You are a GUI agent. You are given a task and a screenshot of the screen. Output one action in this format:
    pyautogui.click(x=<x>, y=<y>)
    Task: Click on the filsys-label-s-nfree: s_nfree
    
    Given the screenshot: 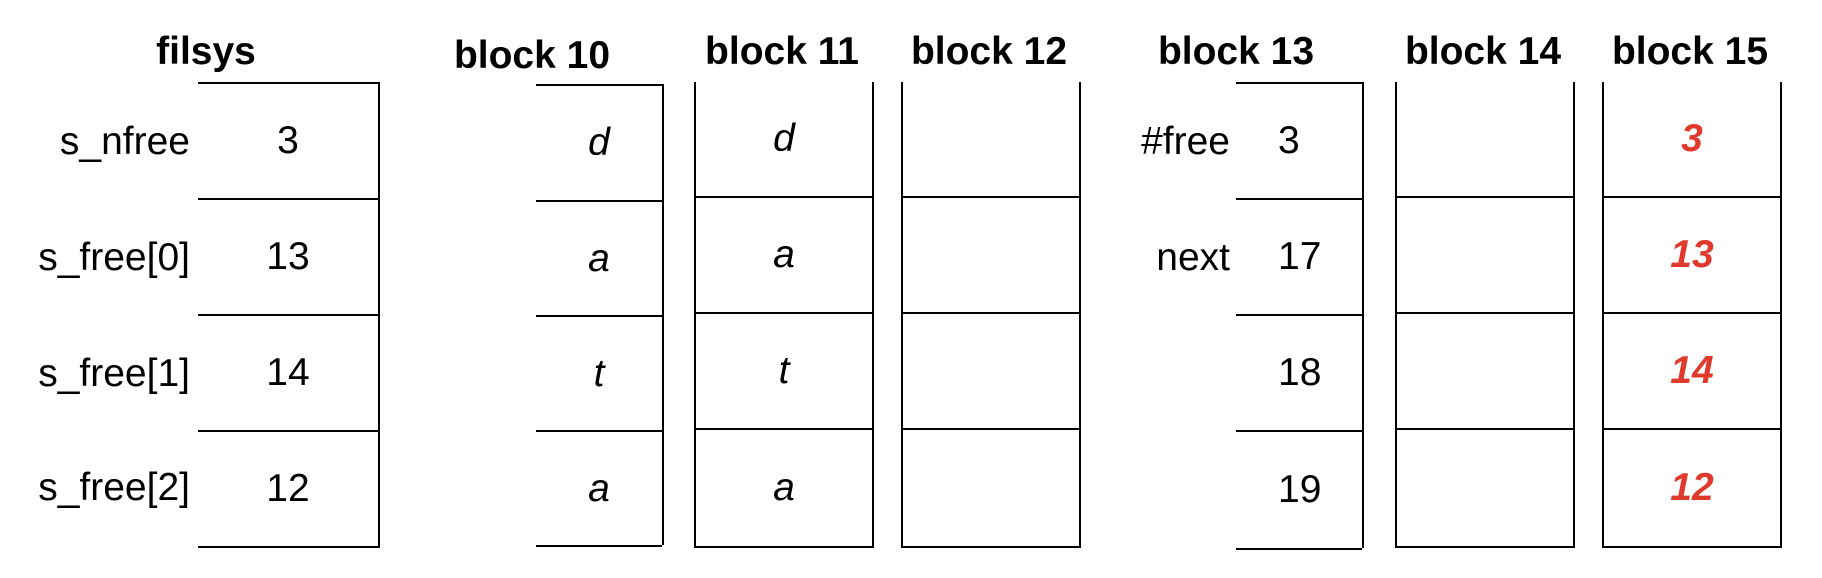 What is the action you would take?
    pyautogui.click(x=124, y=141)
    